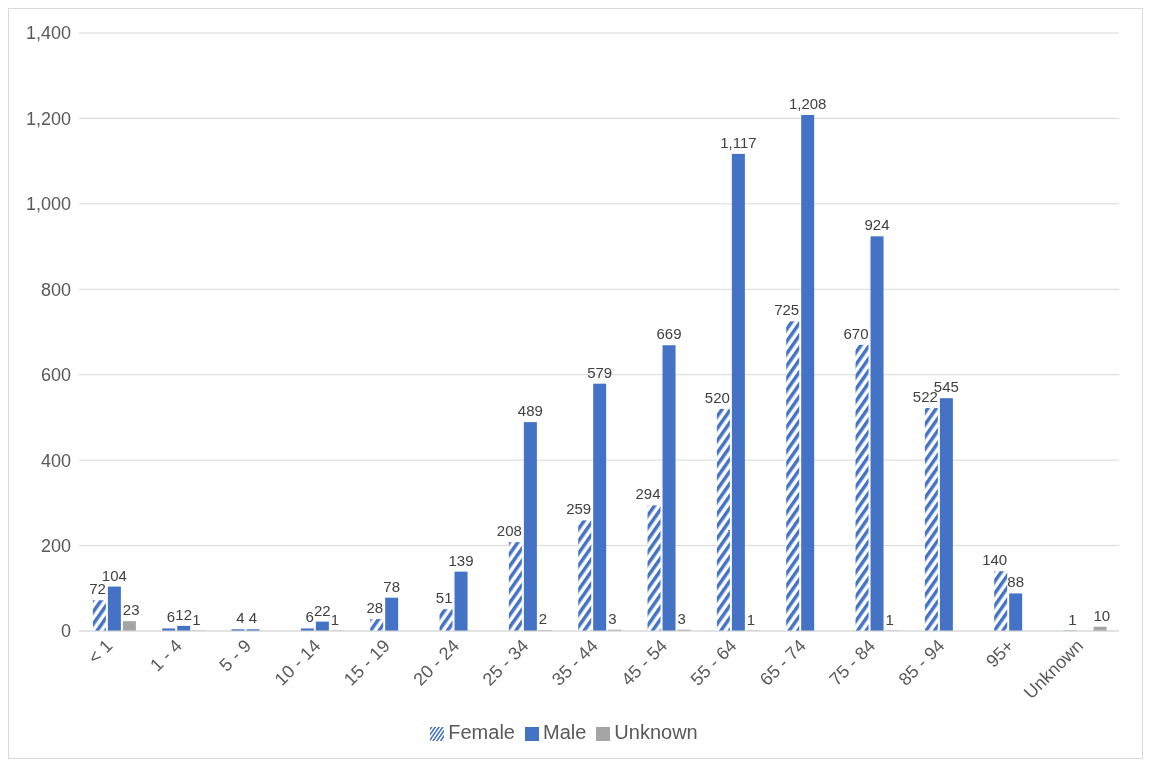 This screenshot has width=1149, height=765. Describe the element at coordinates (921, 662) in the screenshot. I see `x-tick-label: 85 - 94` at that location.